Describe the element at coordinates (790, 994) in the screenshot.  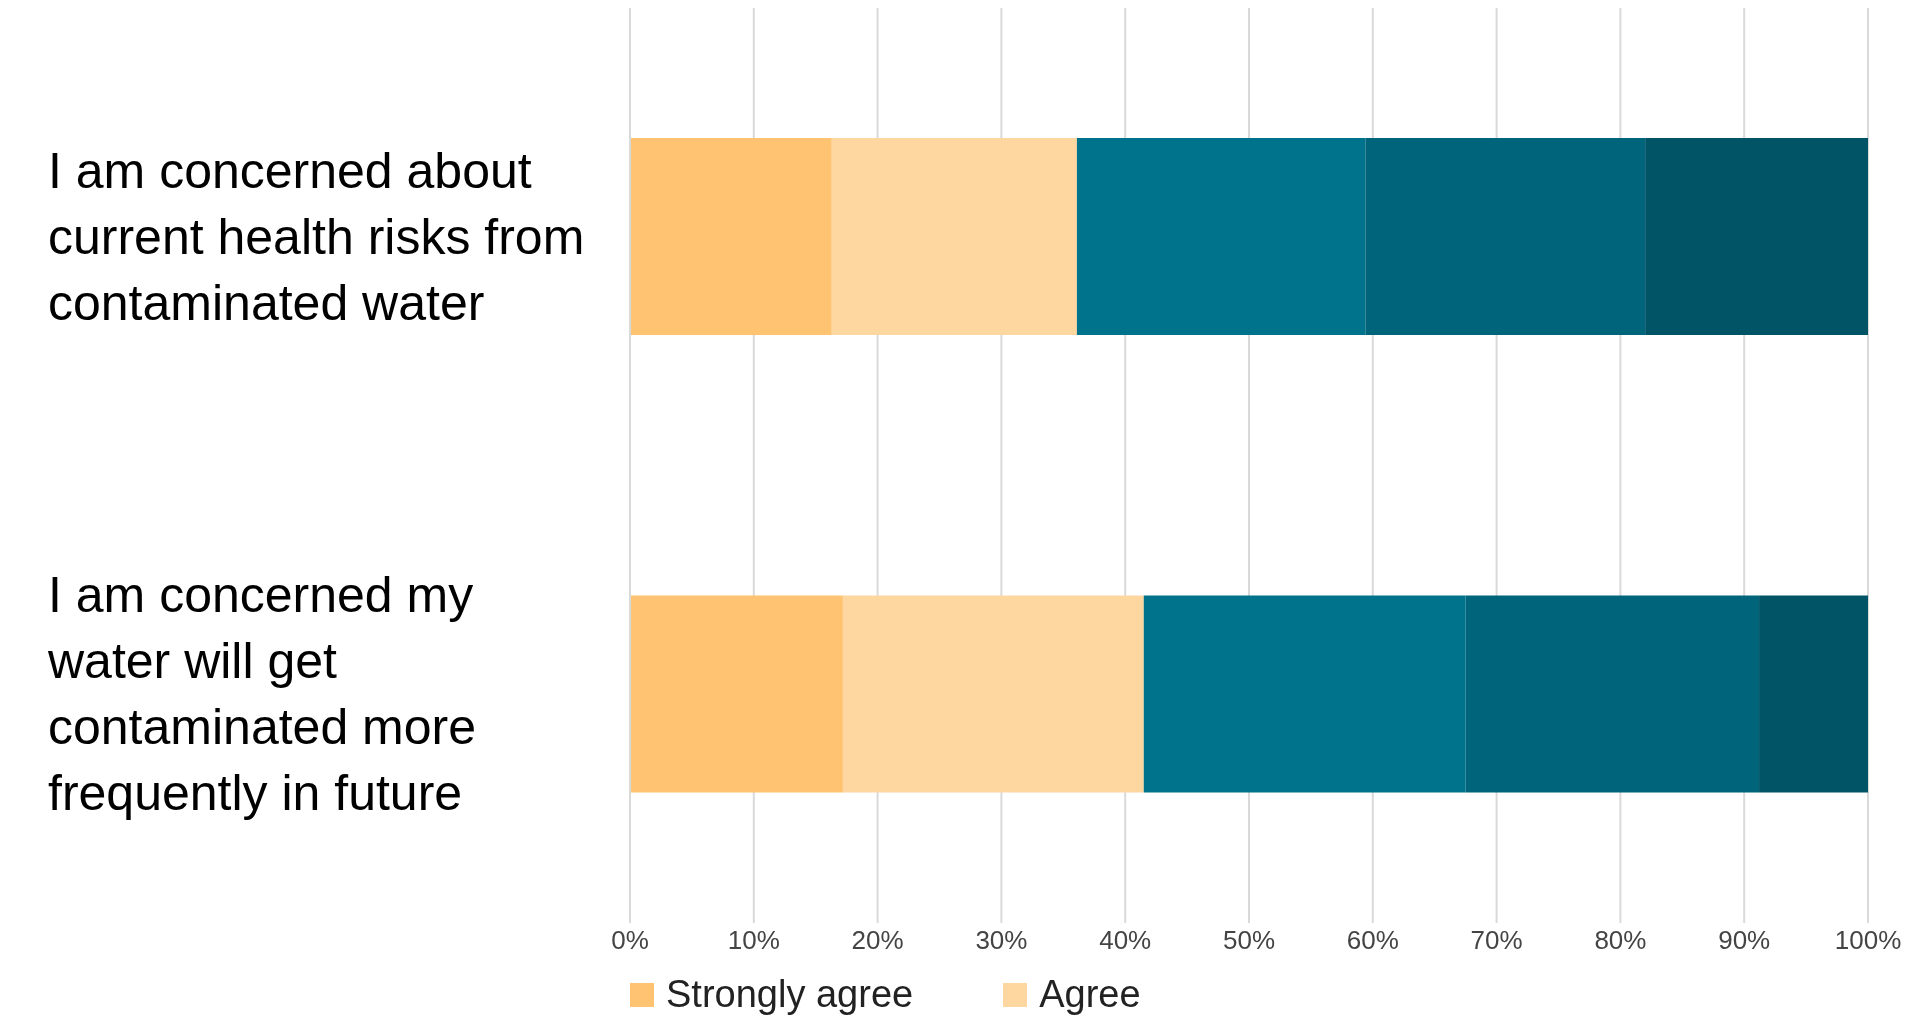
I see `legend-label: Strongly agree` at that location.